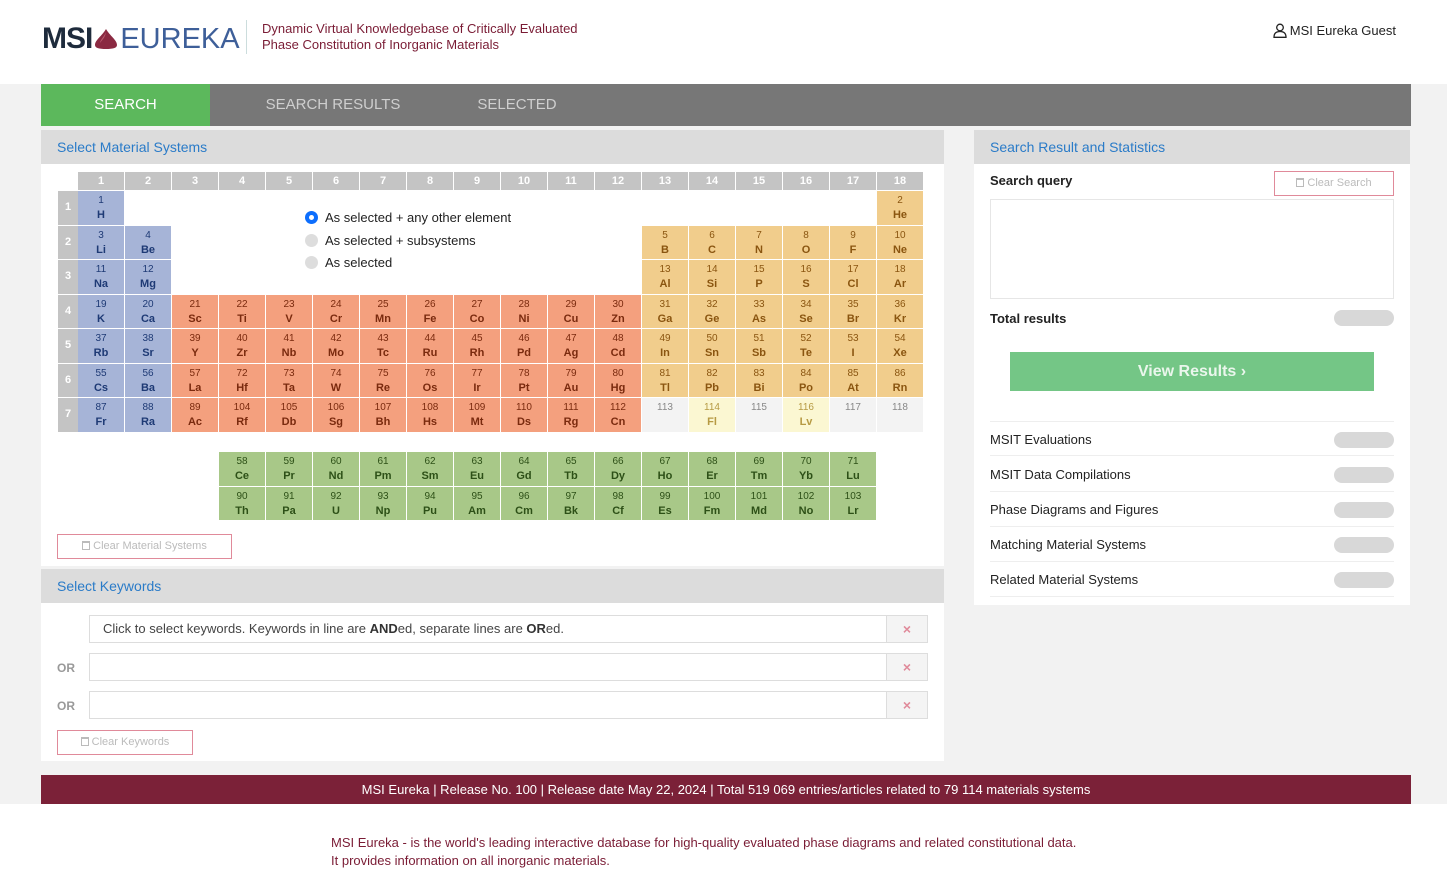 The height and width of the screenshot is (882, 1447). I want to click on element-cell-mt: 109 Mt, so click(477, 415).